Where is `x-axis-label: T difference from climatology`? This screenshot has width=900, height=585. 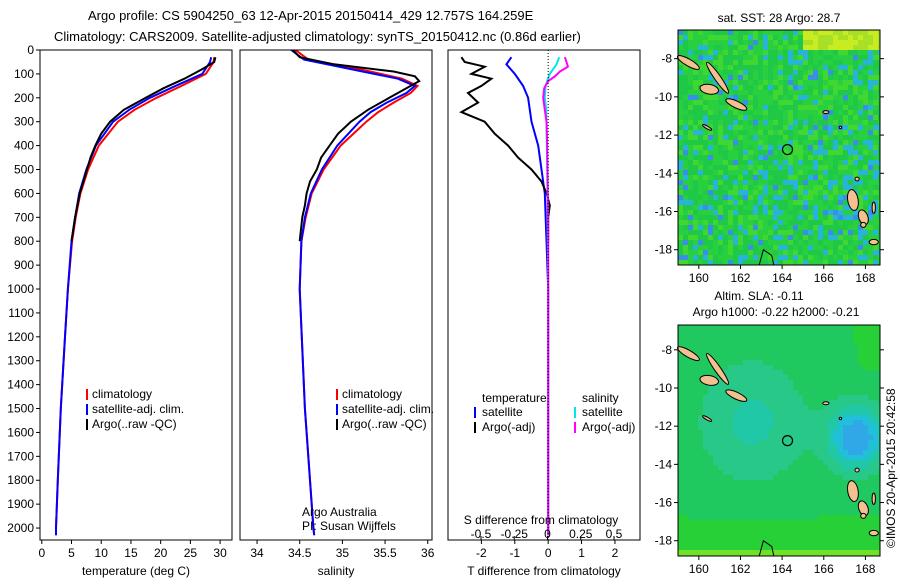
x-axis-label: T difference from climatology is located at coordinates (544, 571).